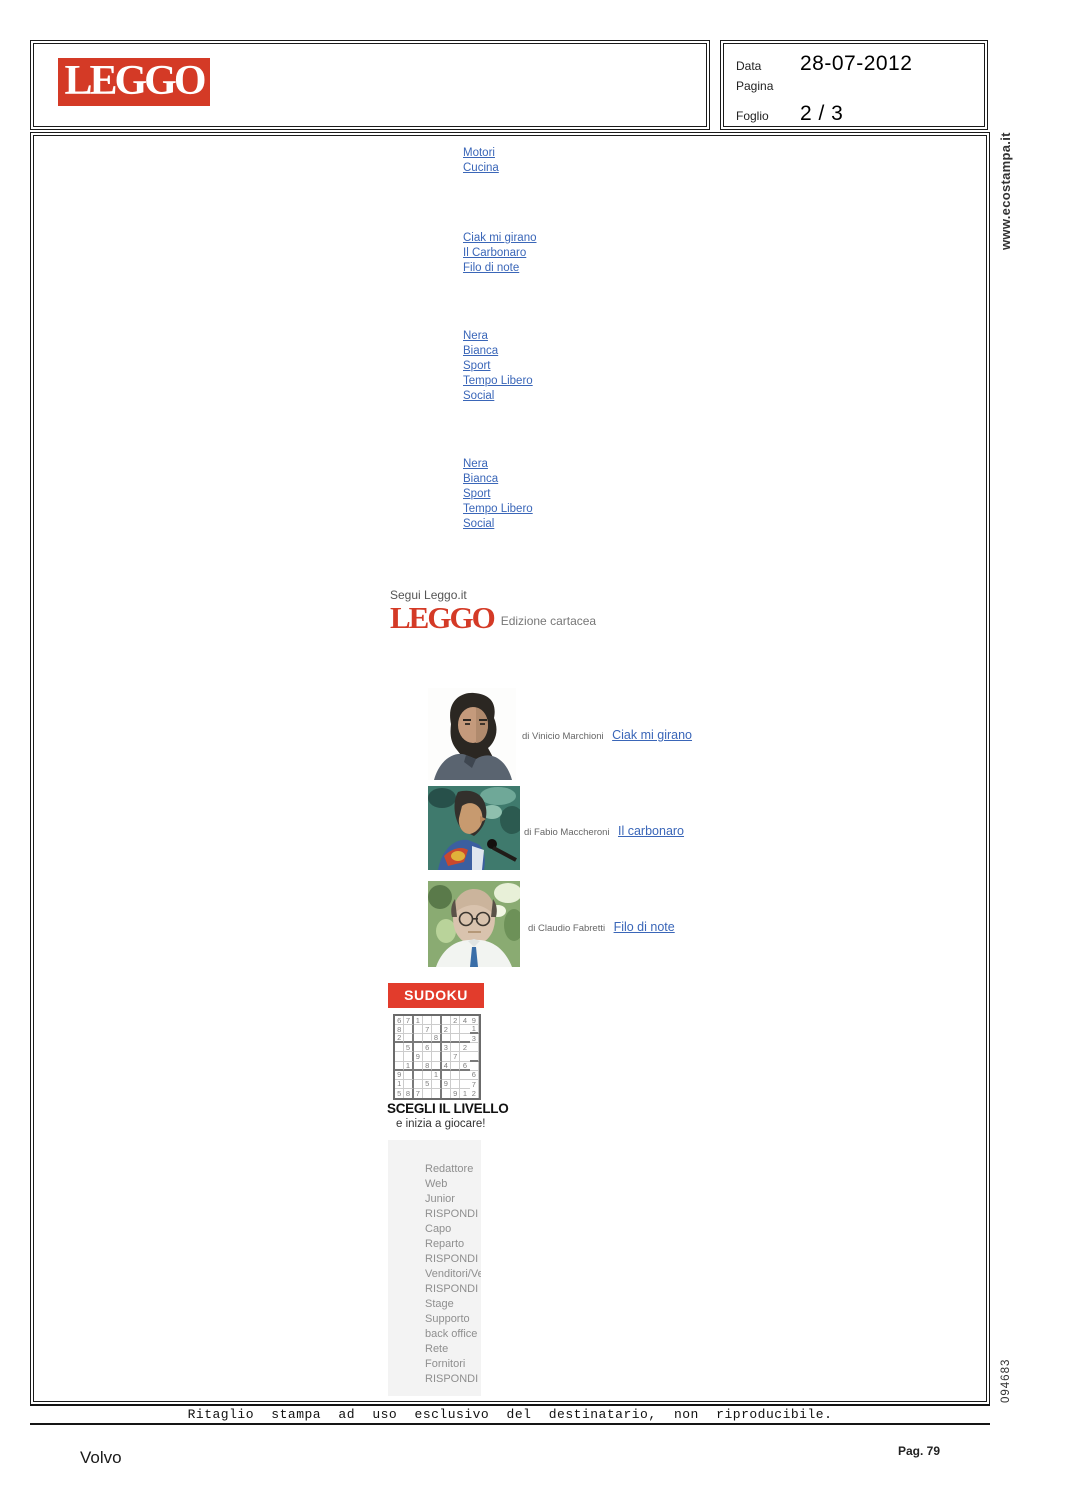 The height and width of the screenshot is (1500, 1069). I want to click on author-caption: di Vinicio Marchioni Ciak mi girano, so click(607, 735).